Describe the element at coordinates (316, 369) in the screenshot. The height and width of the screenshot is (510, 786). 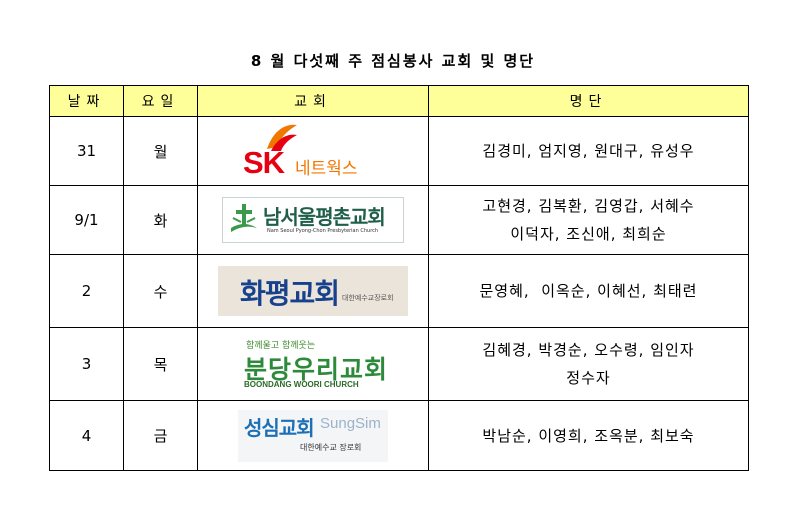
I see `bundang-logo-text: 분당우리교회` at that location.